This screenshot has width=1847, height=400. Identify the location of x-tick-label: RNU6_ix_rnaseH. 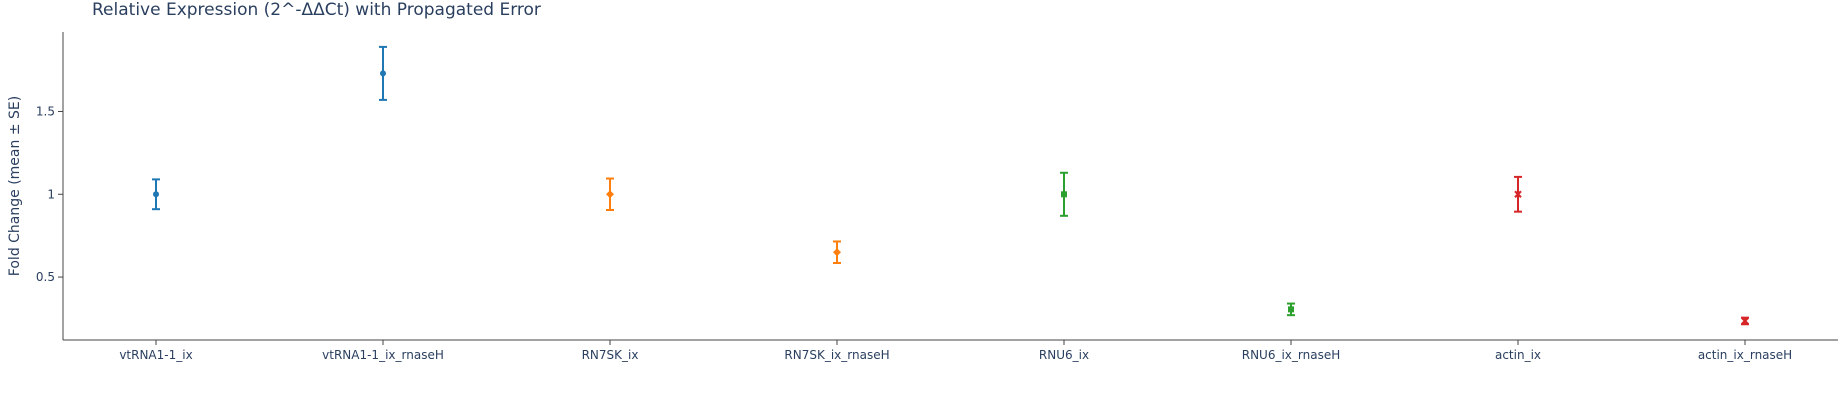
(1291, 355).